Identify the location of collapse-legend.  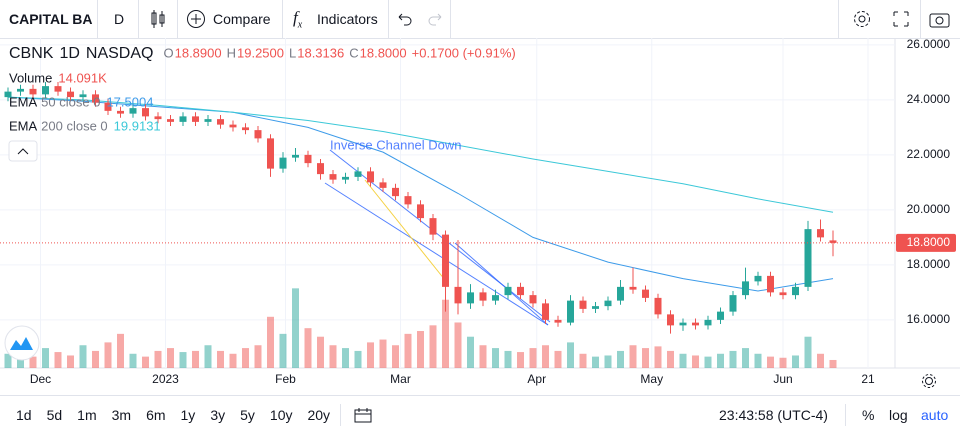
(23, 151).